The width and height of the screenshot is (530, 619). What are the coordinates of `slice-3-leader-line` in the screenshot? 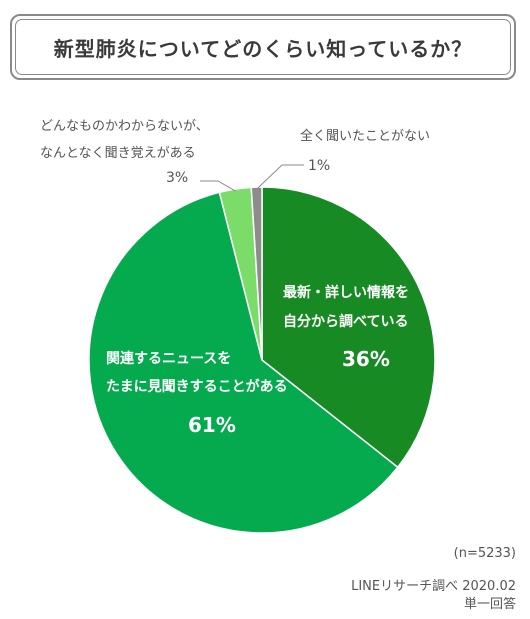 It's located at (280, 177).